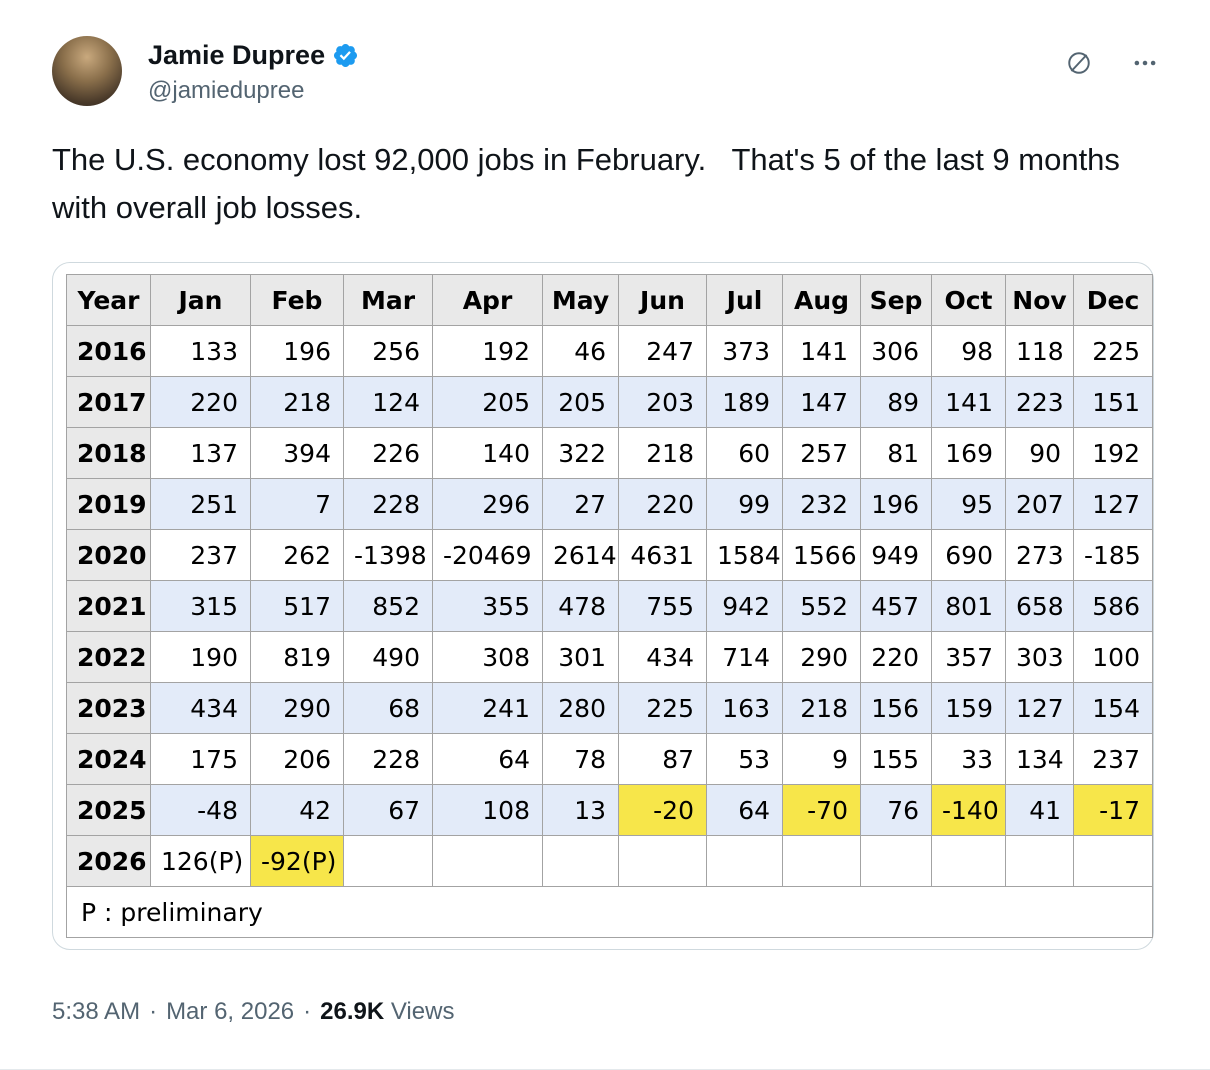 The height and width of the screenshot is (1070, 1210). I want to click on table-cell-2022-feb: 819, so click(297, 657).